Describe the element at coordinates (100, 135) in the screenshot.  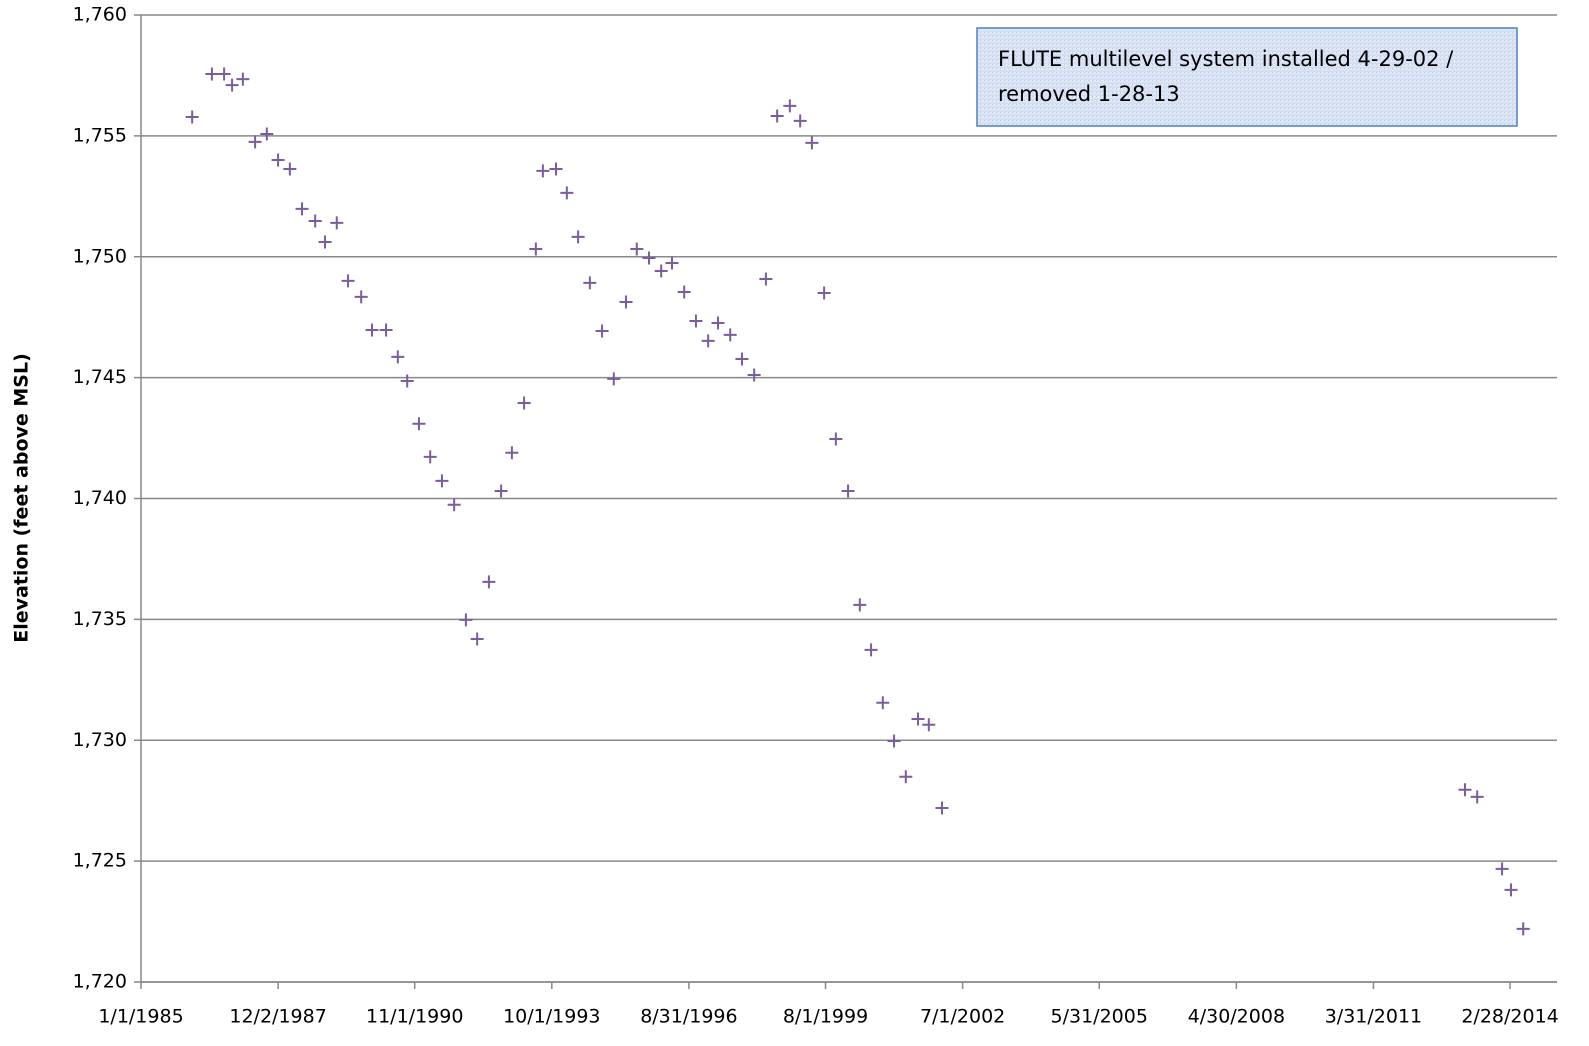
I see `y-tick-label: 1,755` at that location.